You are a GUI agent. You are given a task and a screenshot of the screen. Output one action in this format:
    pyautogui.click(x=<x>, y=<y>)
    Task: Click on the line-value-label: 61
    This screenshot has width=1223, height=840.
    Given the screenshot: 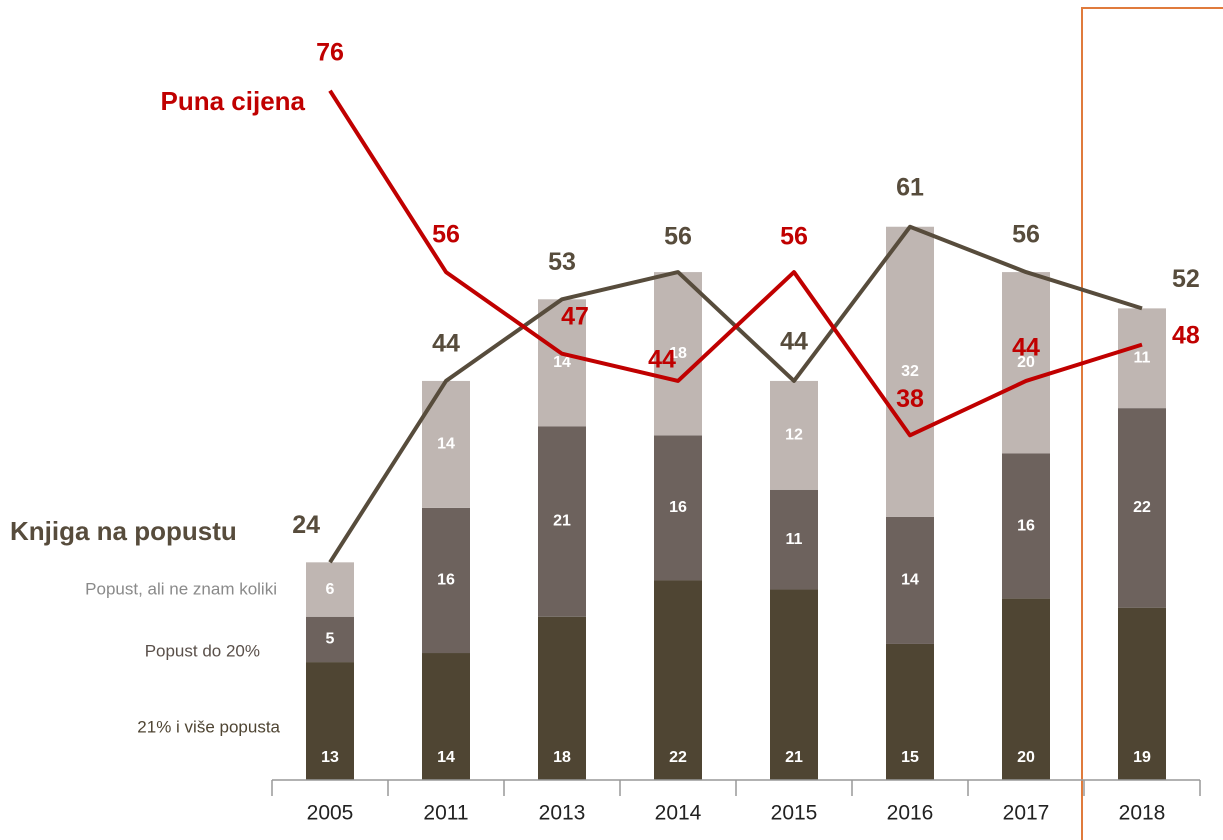 What is the action you would take?
    pyautogui.click(x=910, y=187)
    